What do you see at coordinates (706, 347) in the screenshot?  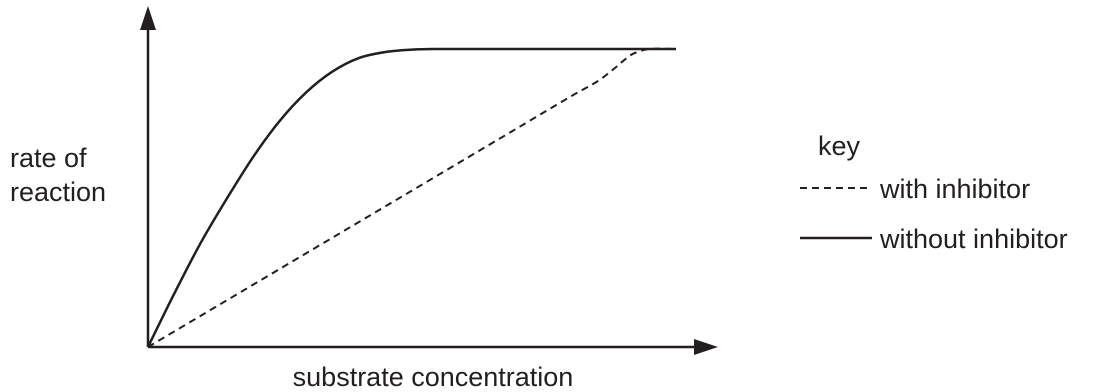 I see `x-axis-arrow` at bounding box center [706, 347].